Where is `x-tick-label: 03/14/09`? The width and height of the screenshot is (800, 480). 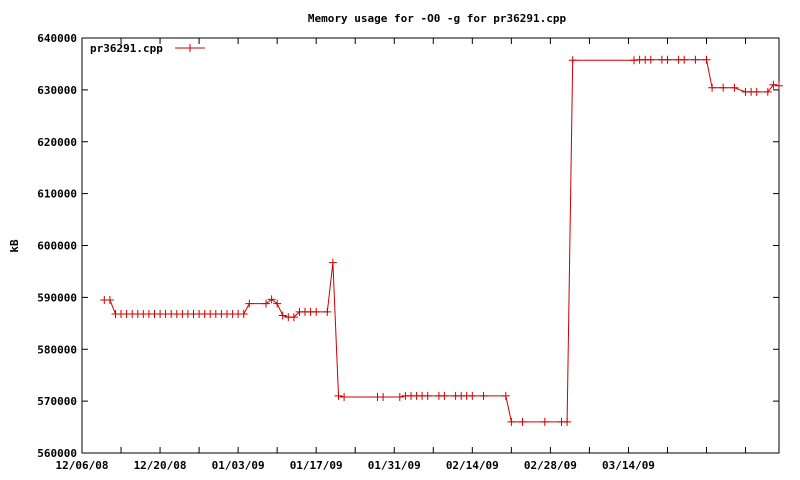
x-tick-label: 03/14/09 is located at coordinates (628, 465).